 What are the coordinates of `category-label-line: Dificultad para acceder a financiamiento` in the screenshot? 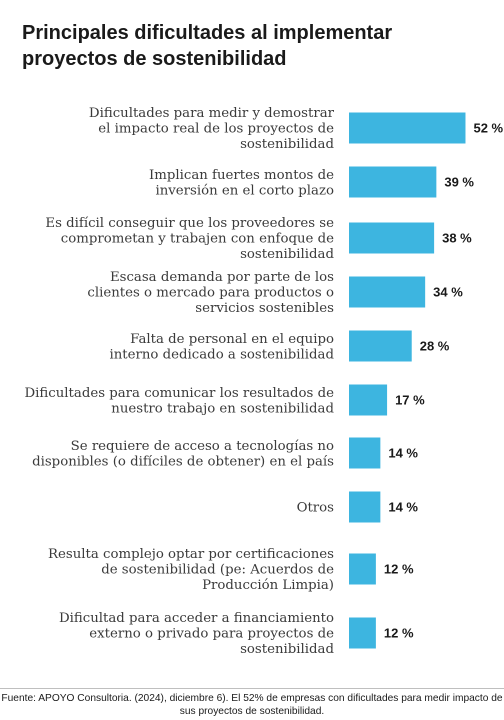 It's located at (196, 618).